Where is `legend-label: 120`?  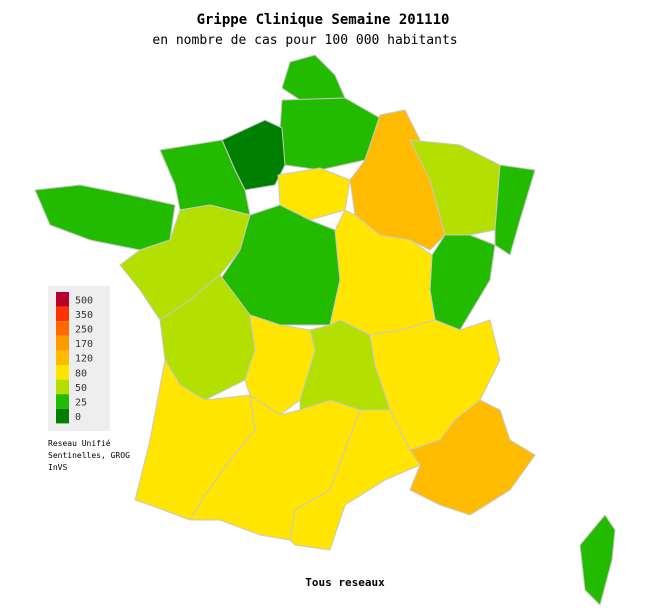
legend-label: 120 is located at coordinates (84, 359).